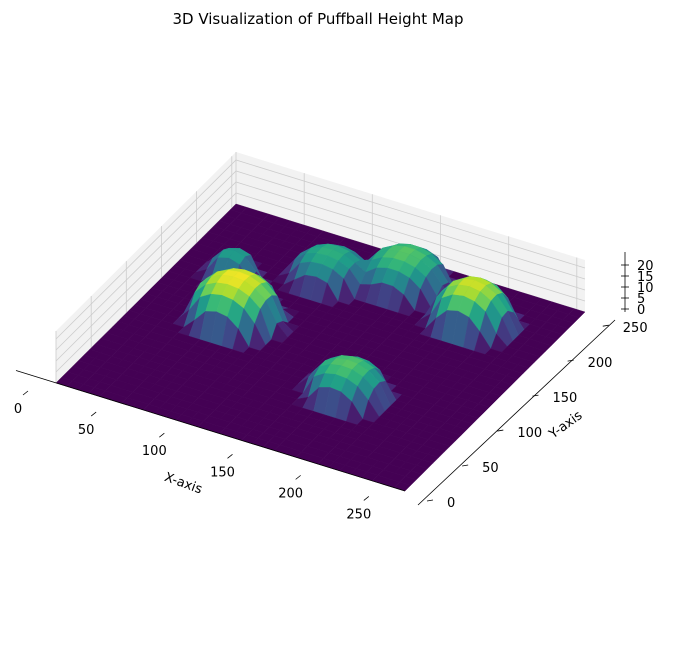 Image resolution: width=674 pixels, height=658 pixels. Describe the element at coordinates (635, 328) in the screenshot. I see `y-tick-label: 250` at that location.